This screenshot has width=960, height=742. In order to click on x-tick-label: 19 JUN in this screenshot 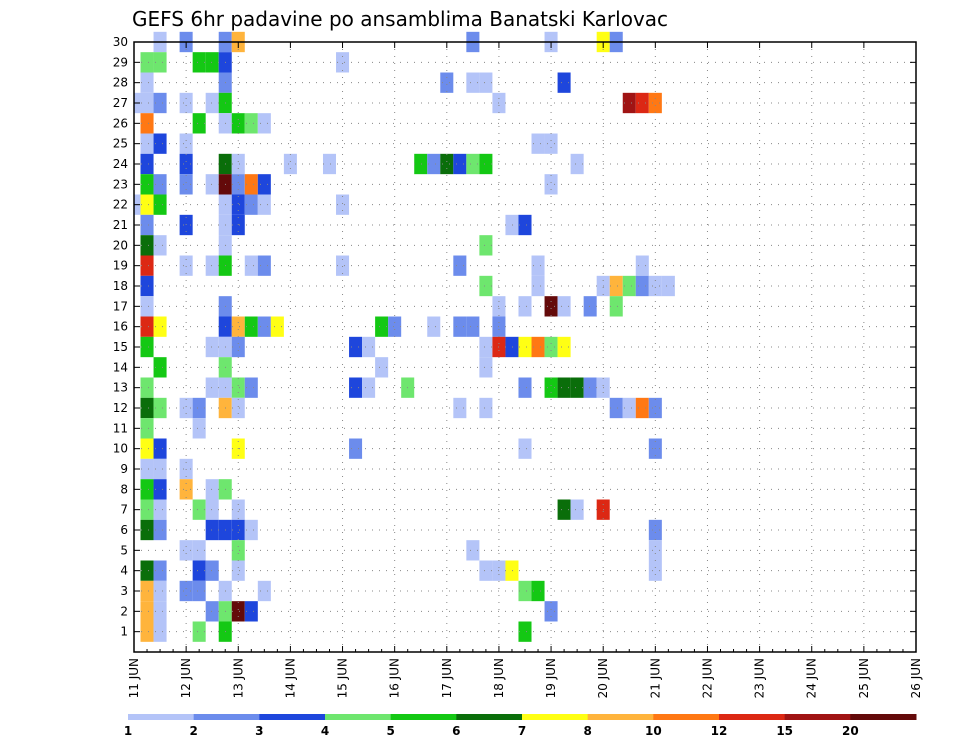, I will do `click(551, 678)`.